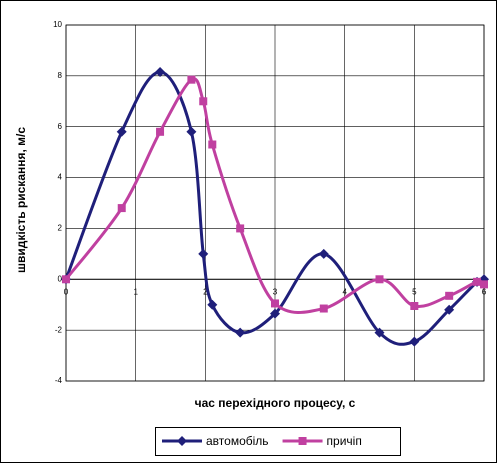  I want to click on legend-label: причіп, so click(344, 441).